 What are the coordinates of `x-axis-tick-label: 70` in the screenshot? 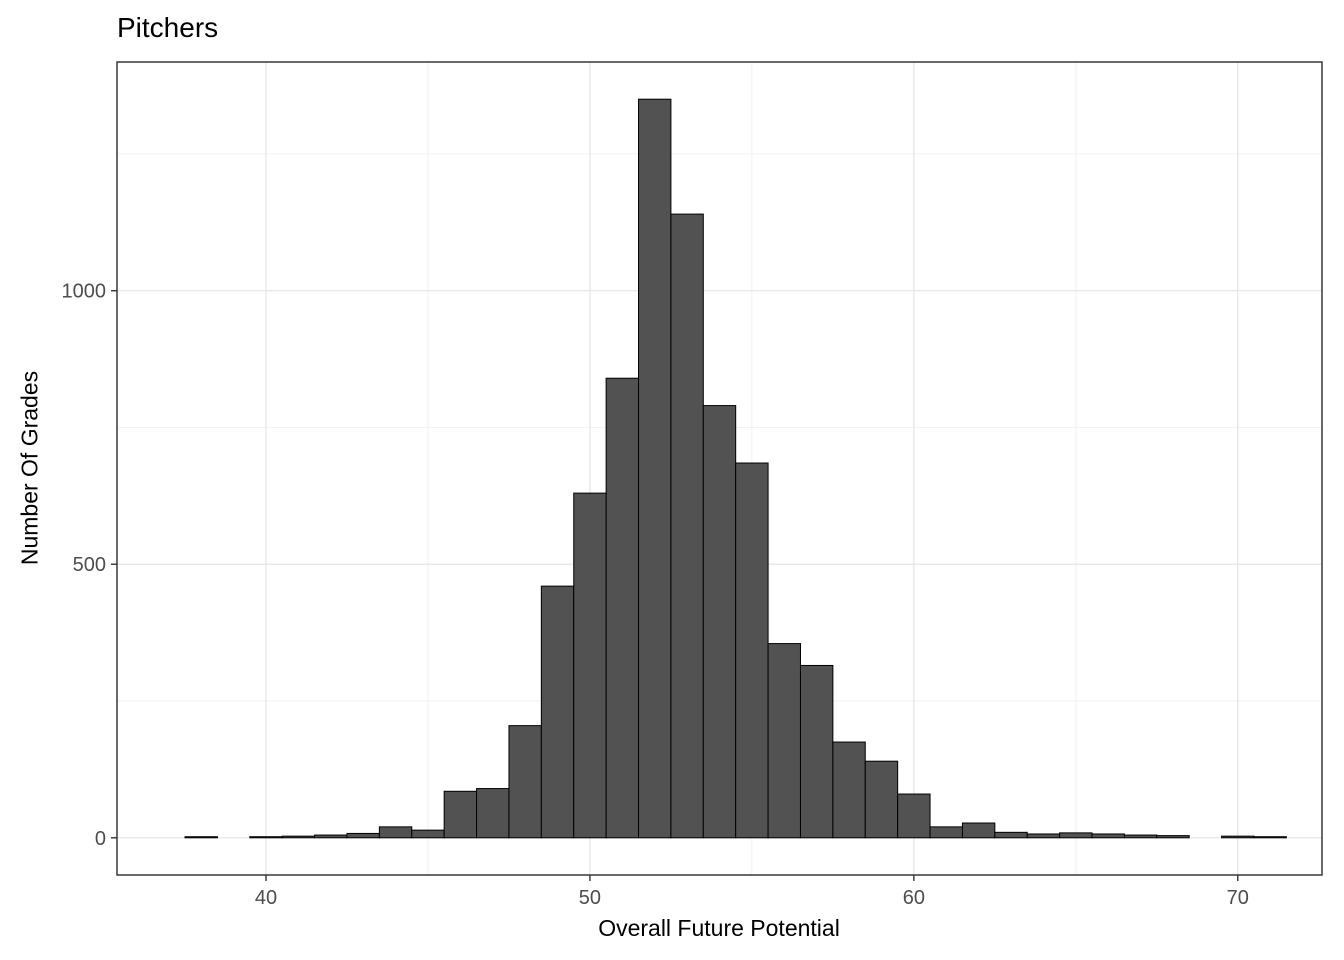 It's located at (1238, 898).